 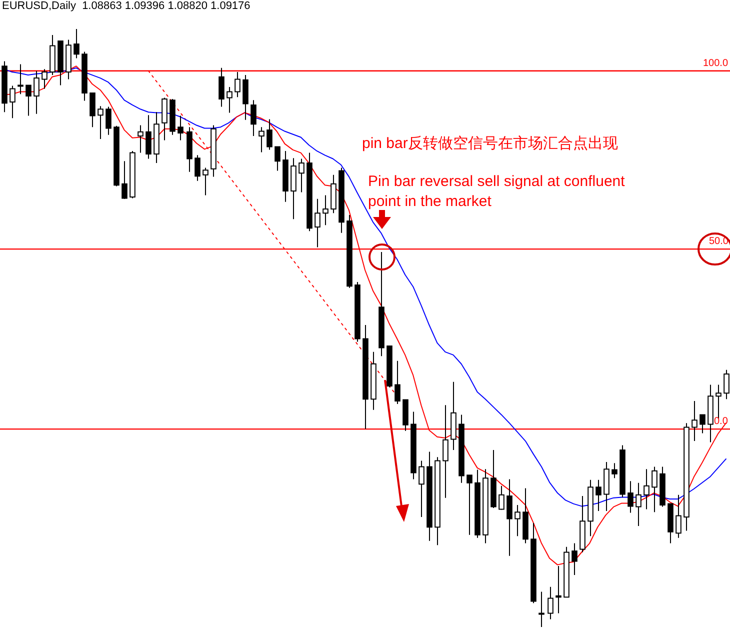 I want to click on annotation: Pin bar reversal sell signal at confluent point in the market, so click(x=497, y=192).